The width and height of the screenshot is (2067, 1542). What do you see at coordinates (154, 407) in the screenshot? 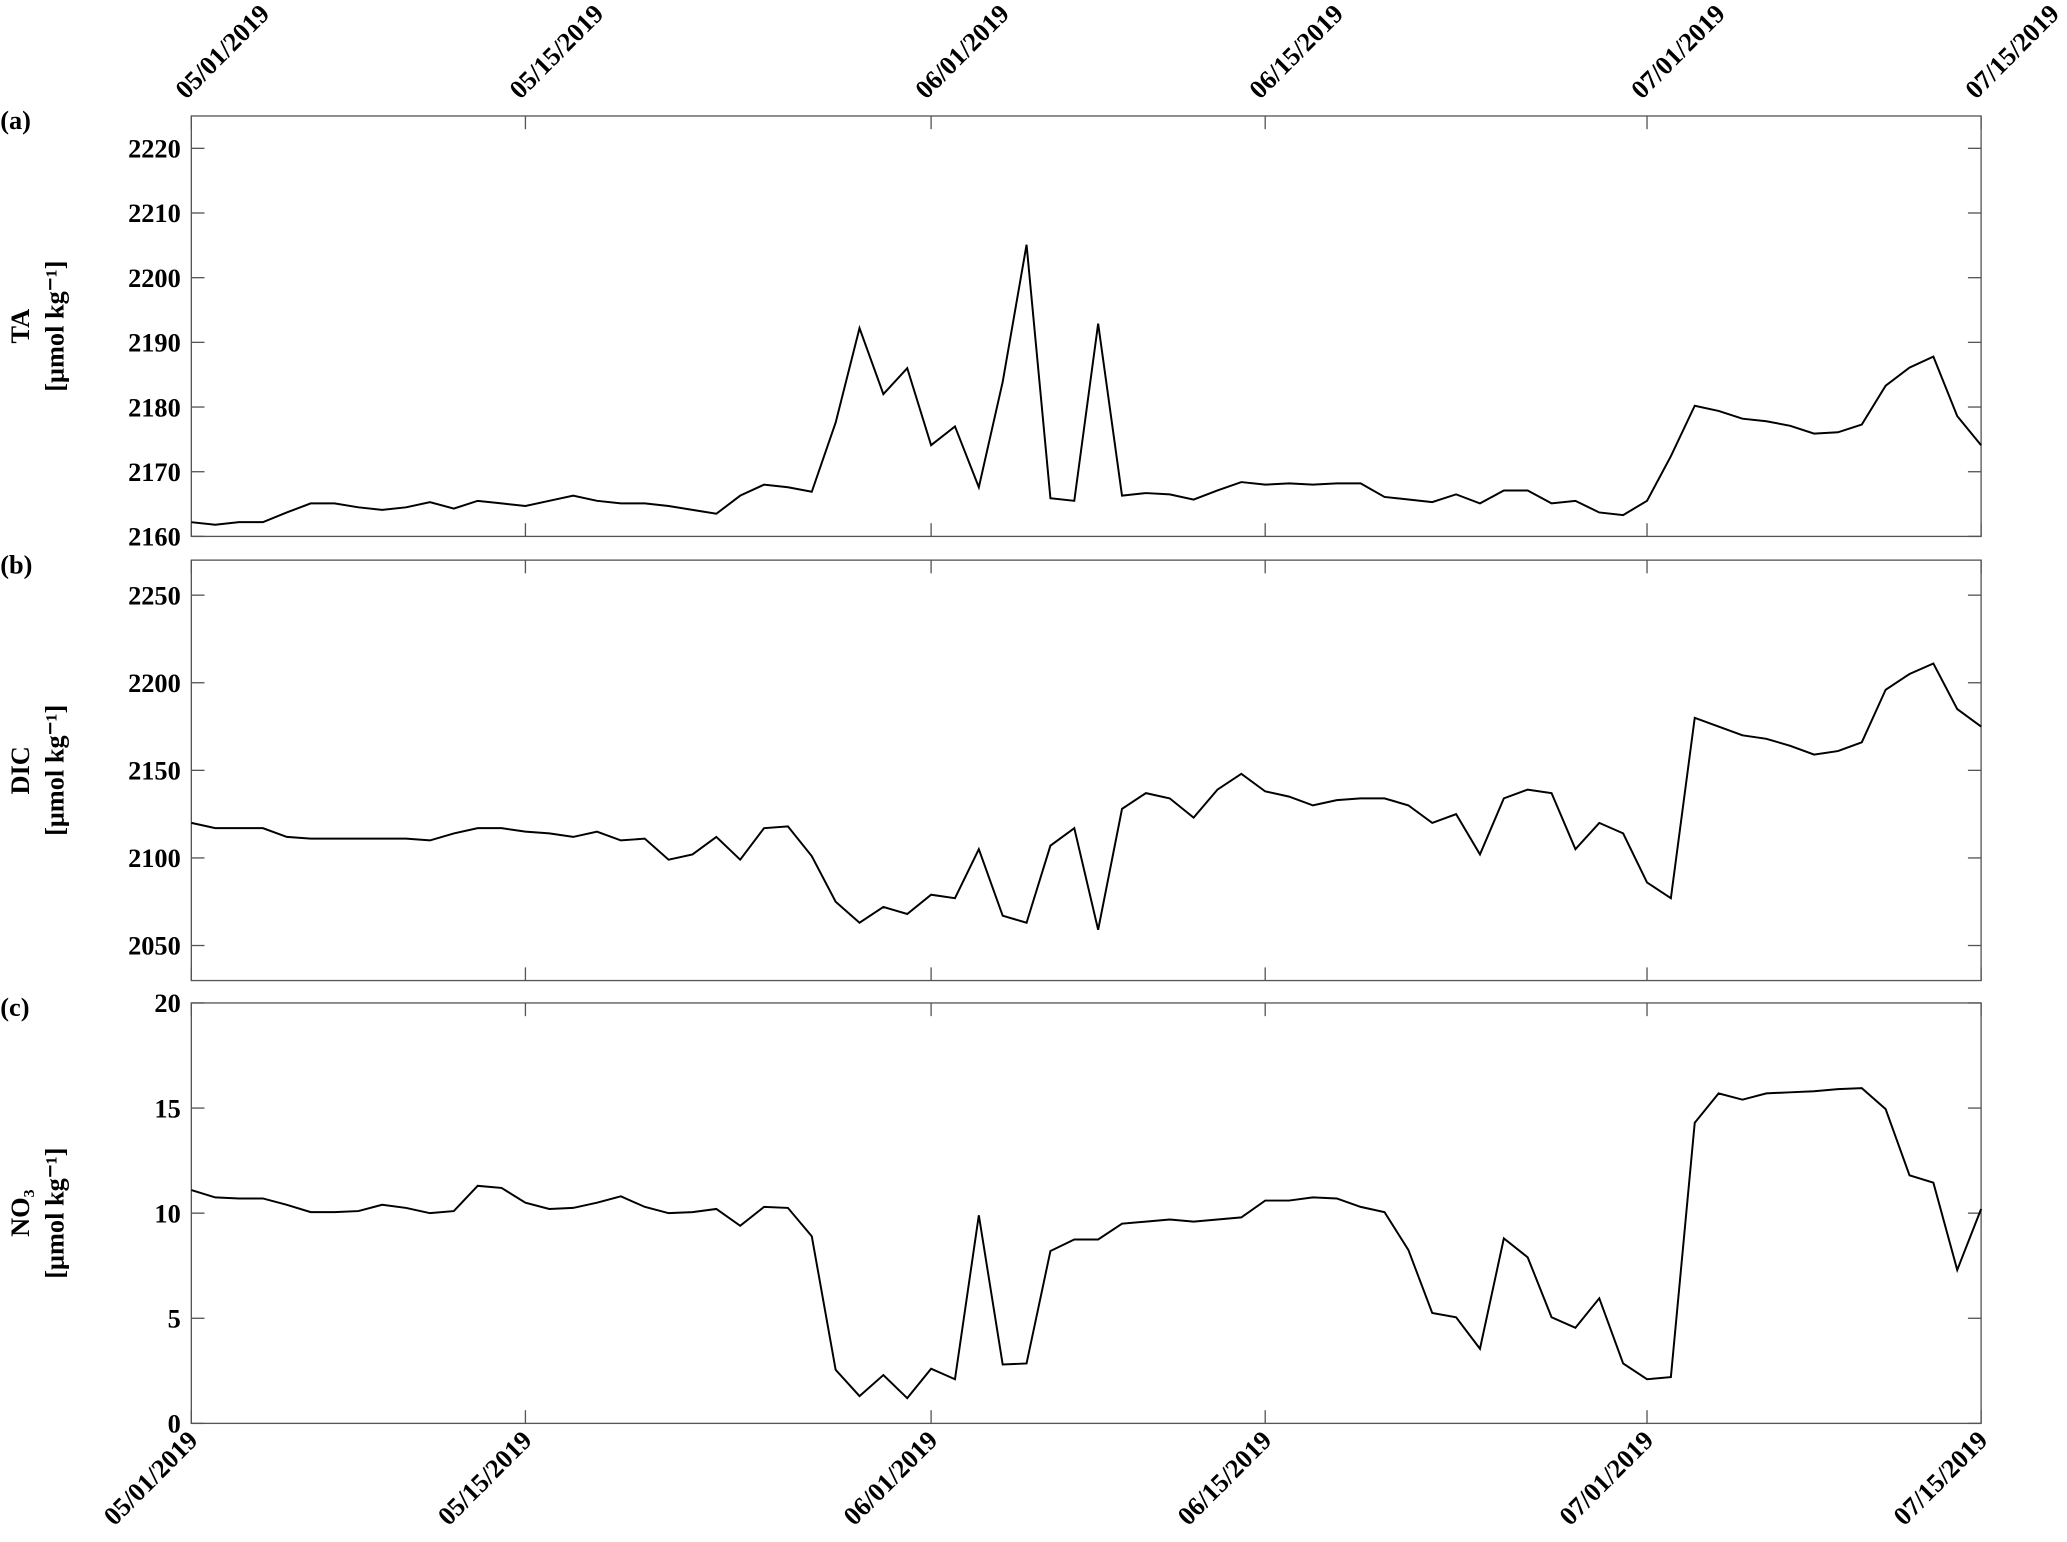
I see `y-tick-label: 2180` at bounding box center [154, 407].